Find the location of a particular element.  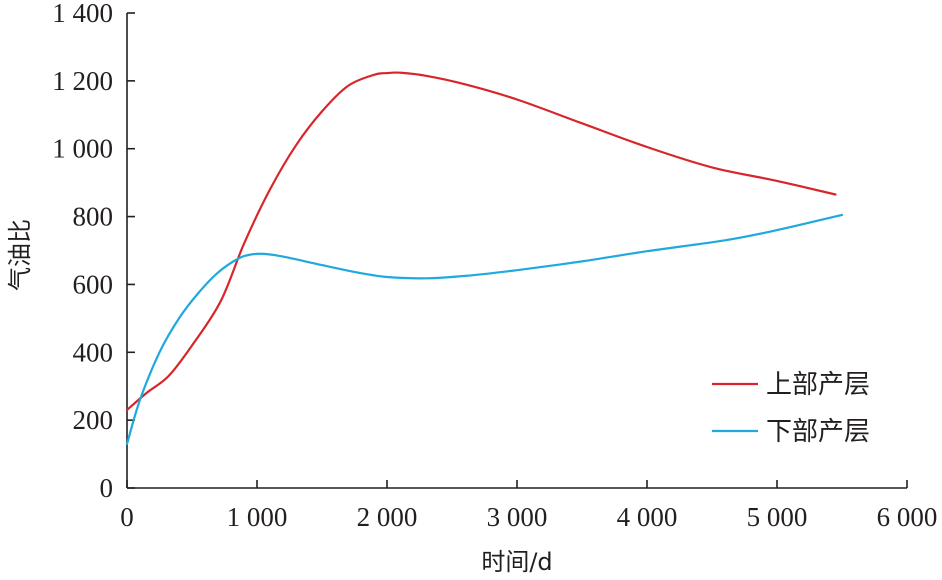

x-tick-label: 3 000 is located at coordinates (517, 517).